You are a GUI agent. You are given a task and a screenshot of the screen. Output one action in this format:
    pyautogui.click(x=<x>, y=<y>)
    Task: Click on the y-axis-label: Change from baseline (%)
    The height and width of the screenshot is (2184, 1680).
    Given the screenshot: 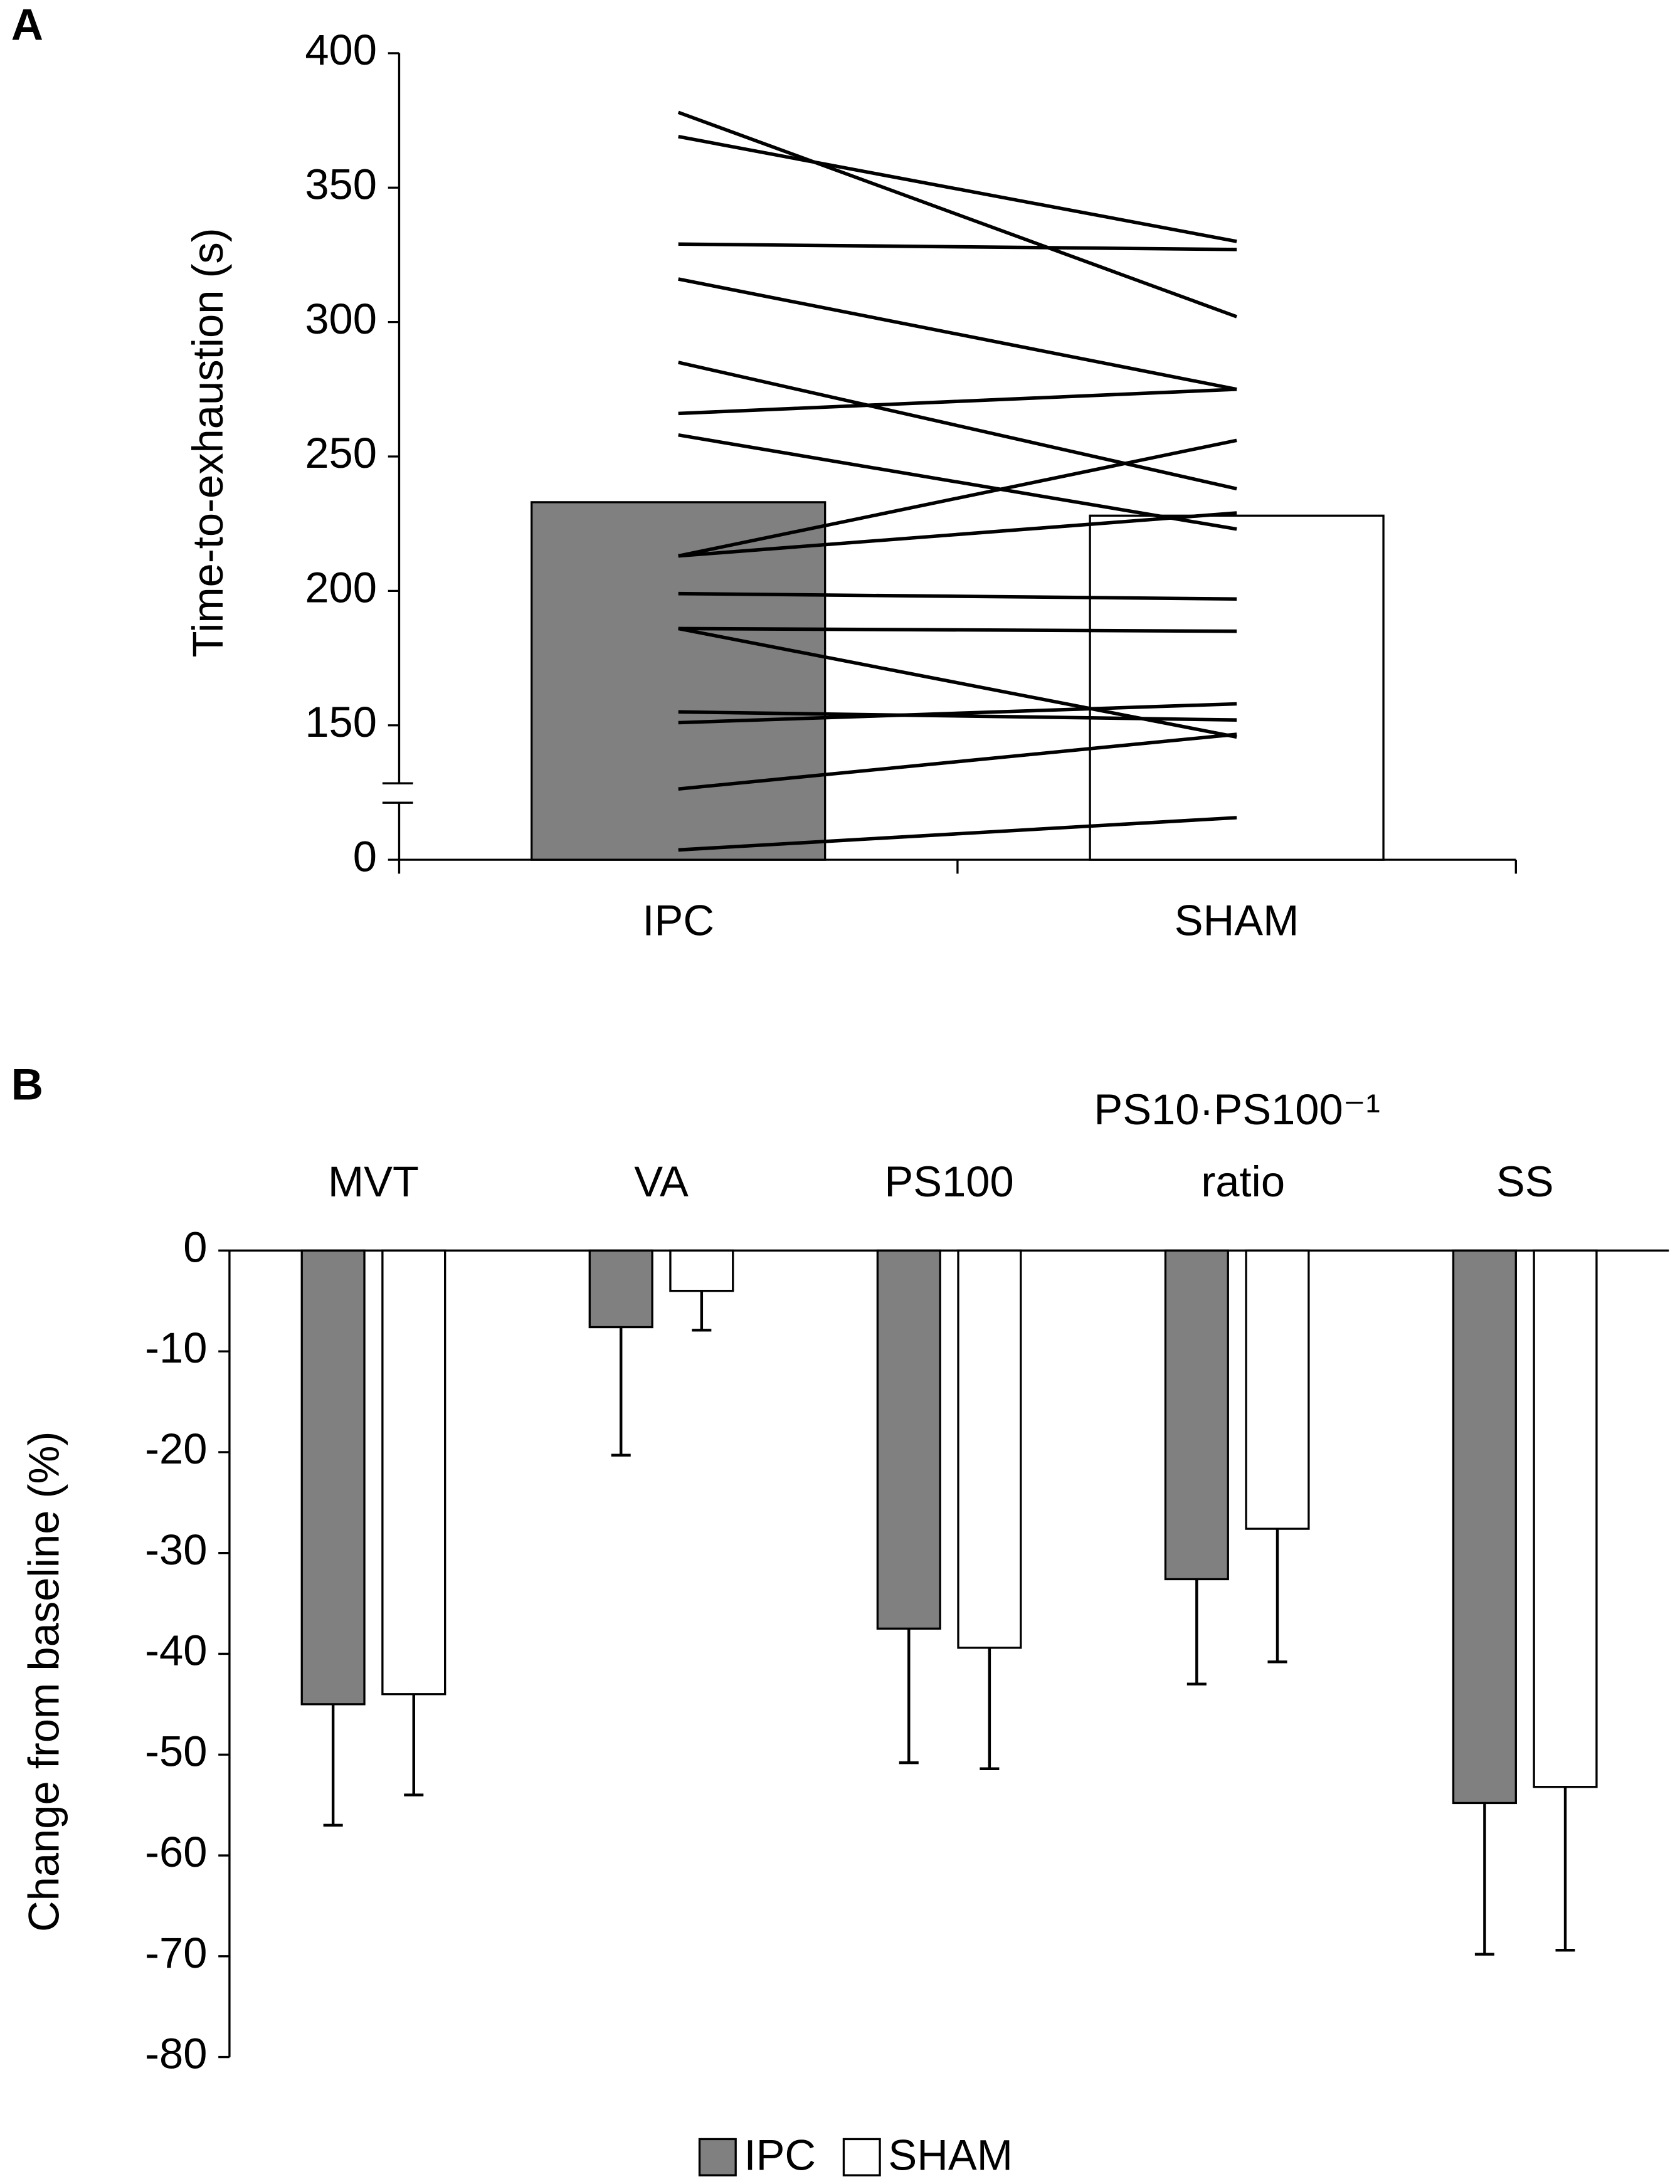 What is the action you would take?
    pyautogui.click(x=44, y=1682)
    